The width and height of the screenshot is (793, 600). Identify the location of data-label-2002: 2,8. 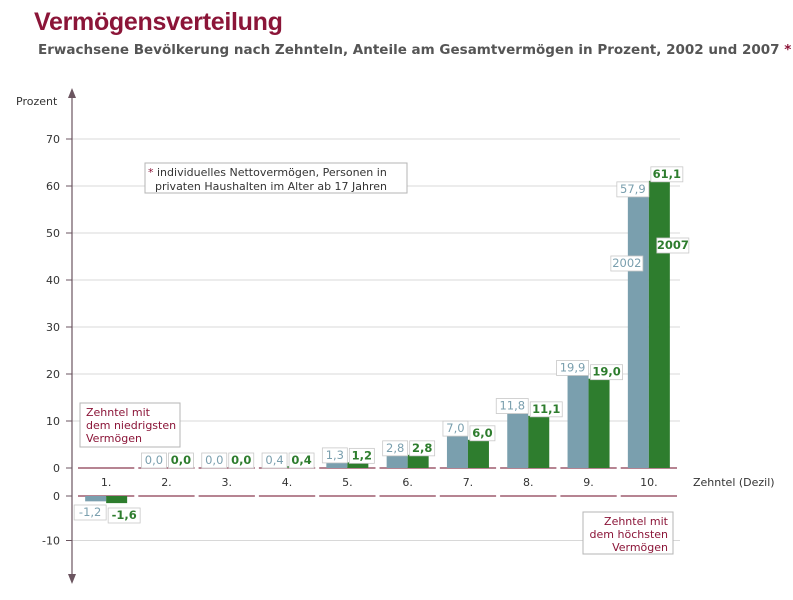
(395, 448).